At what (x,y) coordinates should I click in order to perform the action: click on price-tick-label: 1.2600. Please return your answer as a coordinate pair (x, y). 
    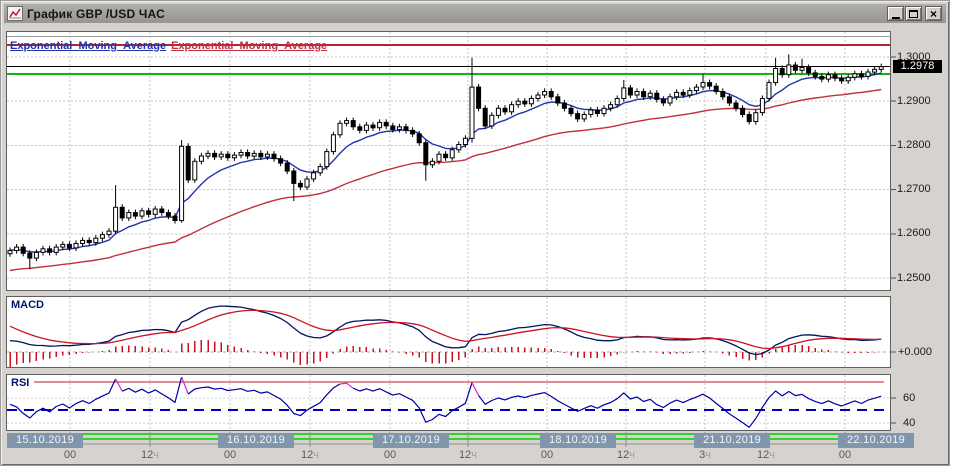
    Looking at the image, I should click on (914, 233).